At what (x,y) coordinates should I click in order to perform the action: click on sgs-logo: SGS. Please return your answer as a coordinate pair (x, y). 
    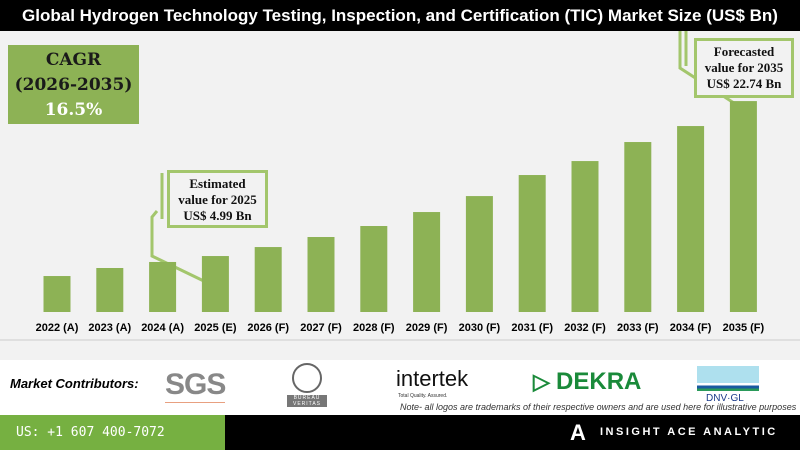
    Looking at the image, I should click on (195, 385).